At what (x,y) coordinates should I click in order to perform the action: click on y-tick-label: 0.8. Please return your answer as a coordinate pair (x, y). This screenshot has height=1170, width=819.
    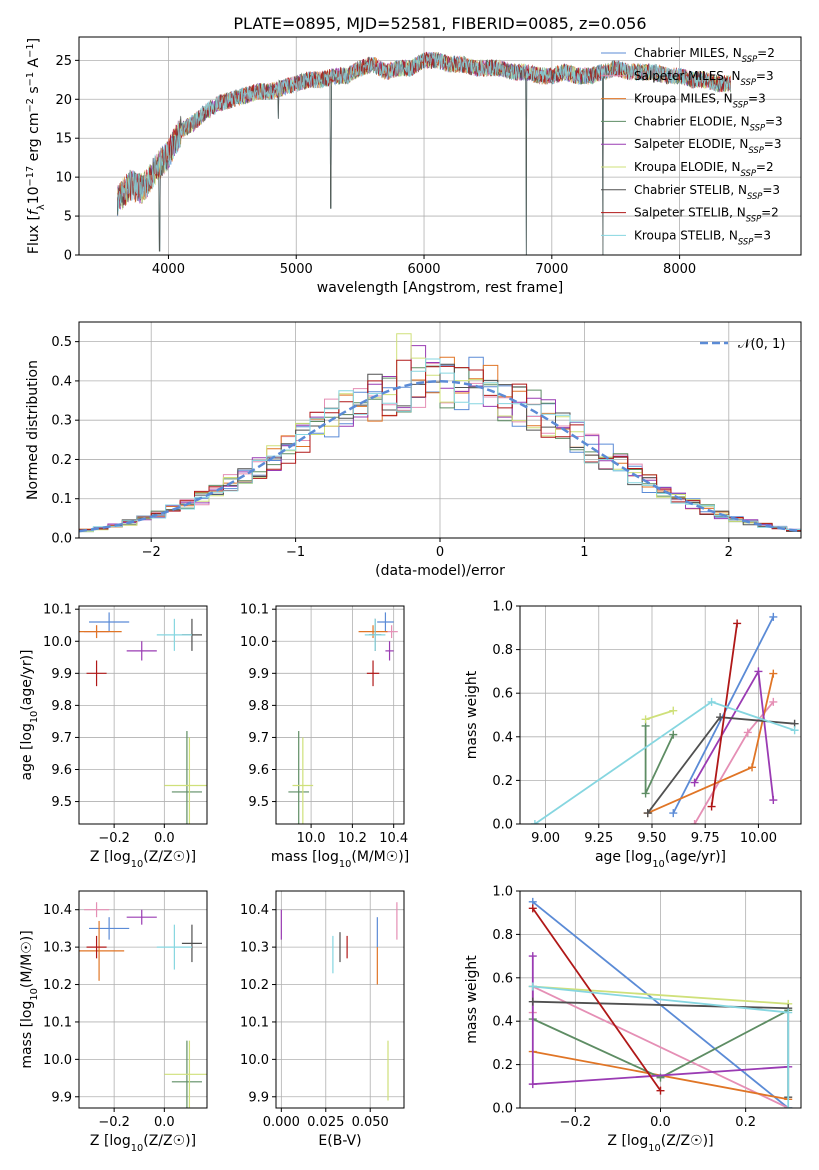
    Looking at the image, I should click on (502, 935).